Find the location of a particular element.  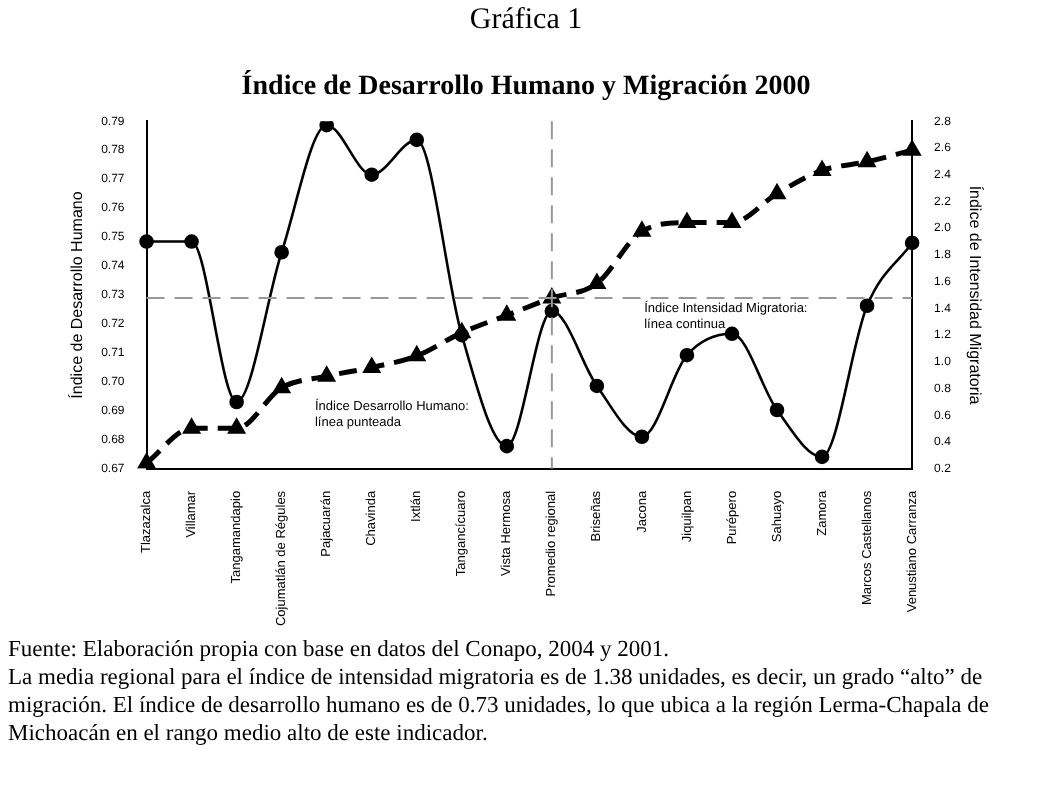

source-note: Fuente: Elaboración propia con base en datos del Conapo, 2004 y 2001. is located at coordinates (340, 650).